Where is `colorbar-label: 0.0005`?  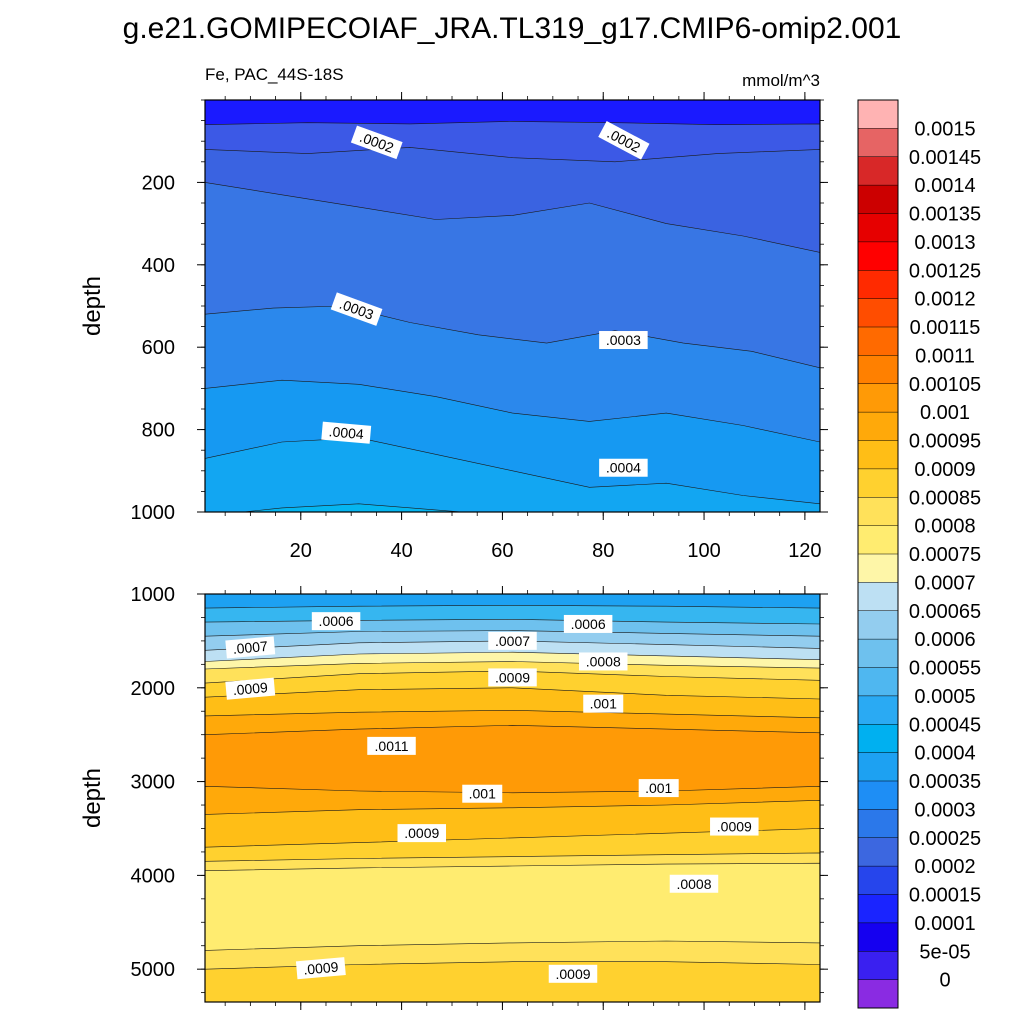 colorbar-label: 0.0005 is located at coordinates (944, 697).